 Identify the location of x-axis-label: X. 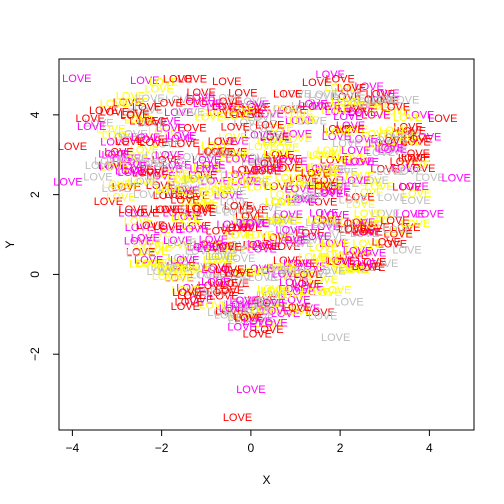
(266, 480).